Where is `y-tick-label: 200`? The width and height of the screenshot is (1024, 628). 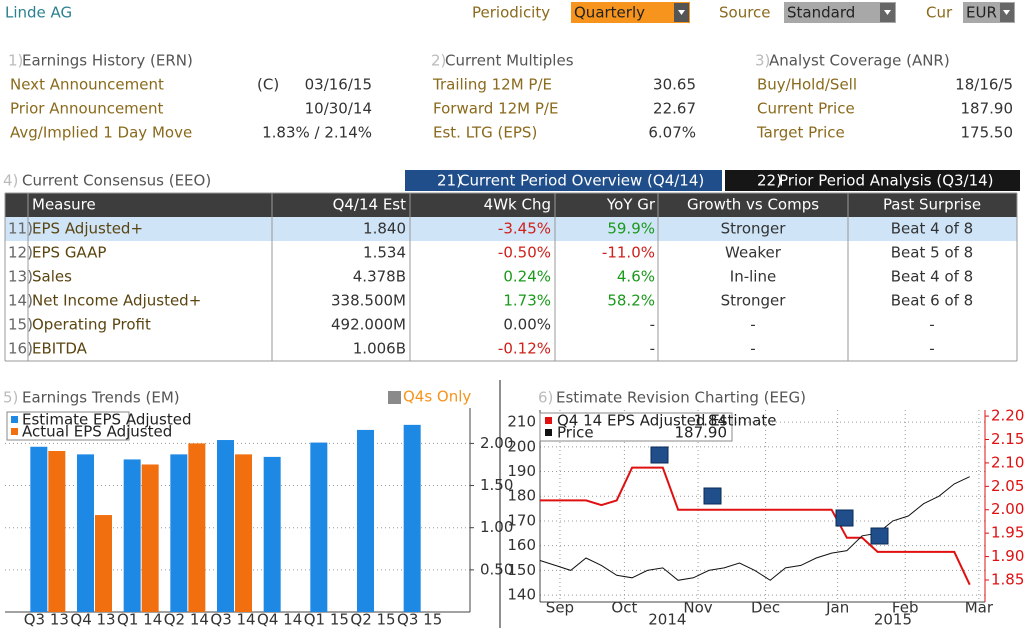
y-tick-label: 200 is located at coordinates (521, 446).